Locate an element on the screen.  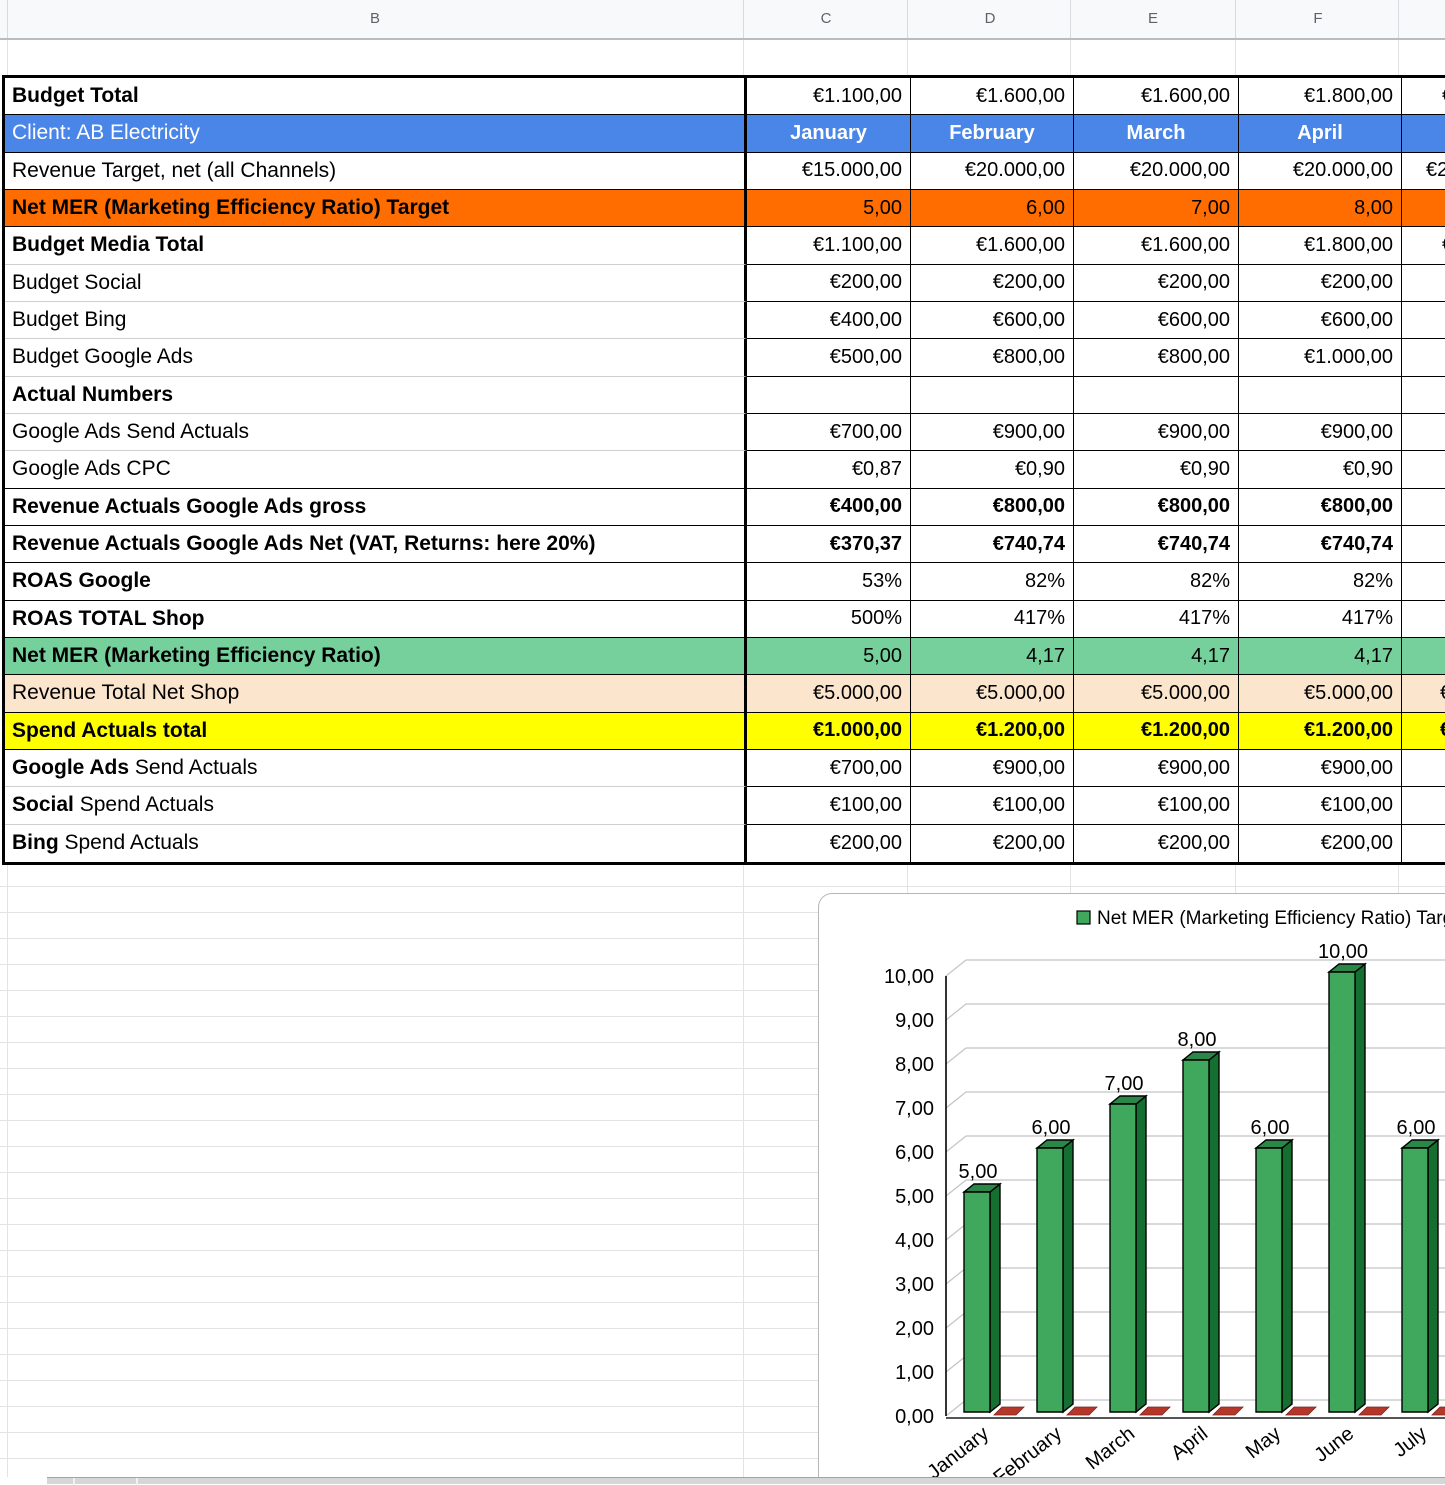
value-cell: €1.200,00 is located at coordinates (992, 731).